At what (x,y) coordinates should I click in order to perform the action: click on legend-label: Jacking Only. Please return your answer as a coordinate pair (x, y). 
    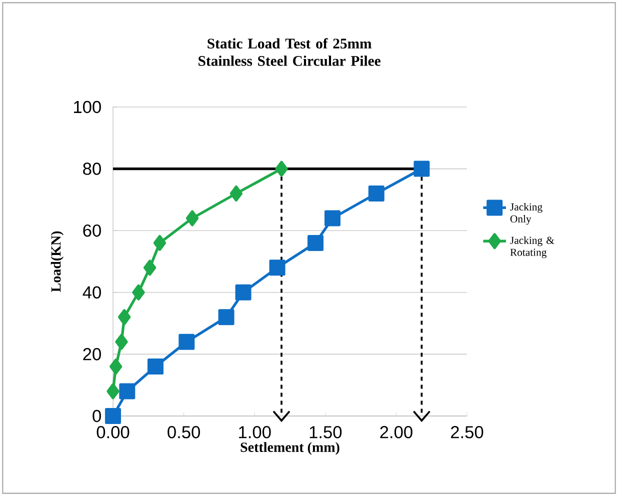
    Looking at the image, I should click on (526, 214).